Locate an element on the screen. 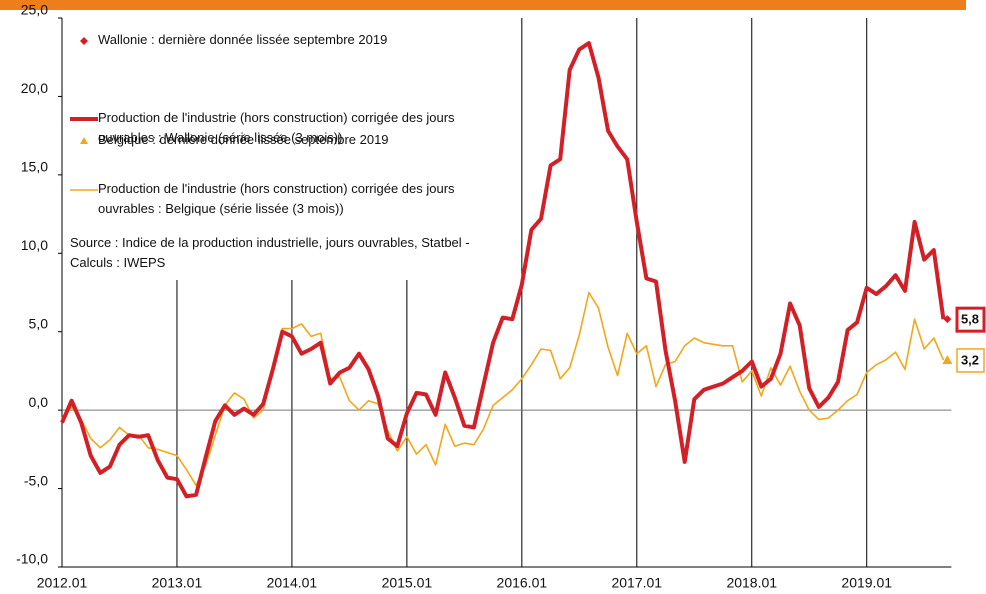 This screenshot has height=594, width=986. y-tick-label: -10,0 is located at coordinates (32, 559).